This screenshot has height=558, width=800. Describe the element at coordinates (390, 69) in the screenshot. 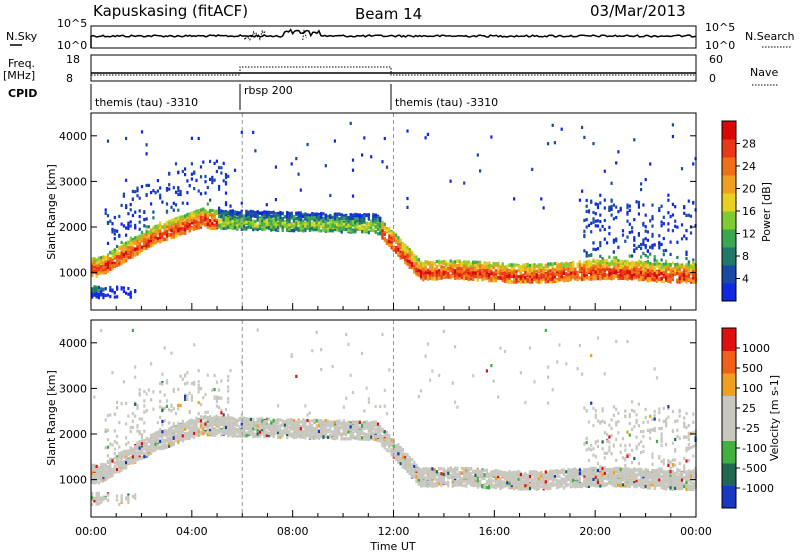

I see `freq-panel: Freq. [MHz] 18 8 60 0 Nave` at that location.